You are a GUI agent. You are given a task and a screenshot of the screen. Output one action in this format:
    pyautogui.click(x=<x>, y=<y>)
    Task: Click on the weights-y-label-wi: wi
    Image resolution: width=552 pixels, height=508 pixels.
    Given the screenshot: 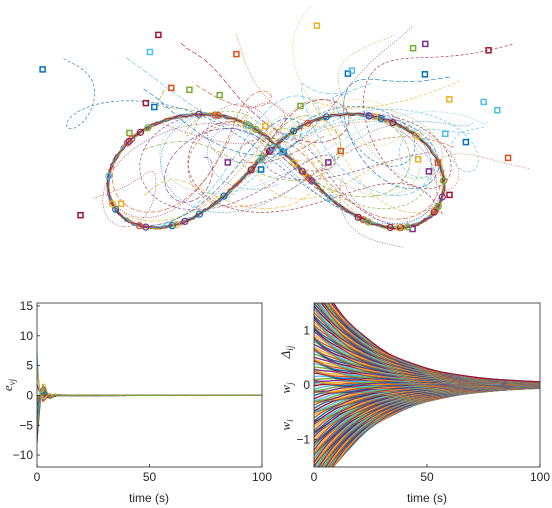 What is the action you would take?
    pyautogui.click(x=286, y=425)
    